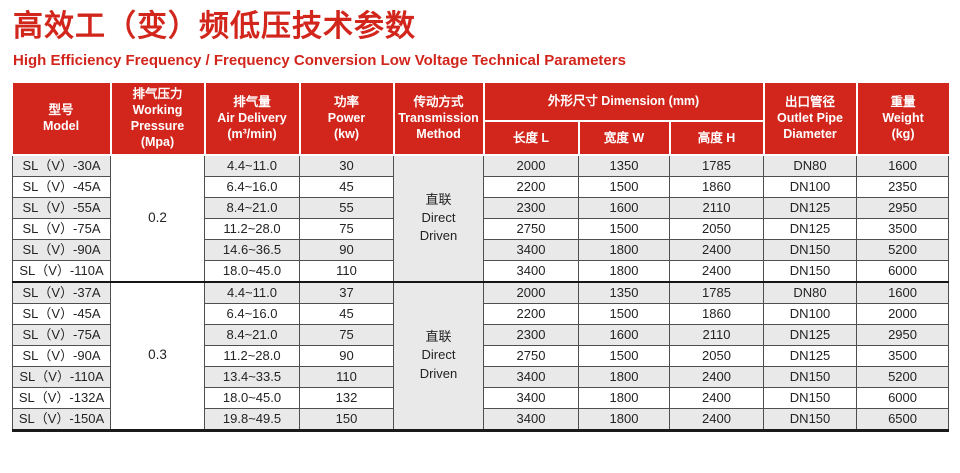  Describe the element at coordinates (531, 207) in the screenshot. I see `cell-length: 2300` at that location.